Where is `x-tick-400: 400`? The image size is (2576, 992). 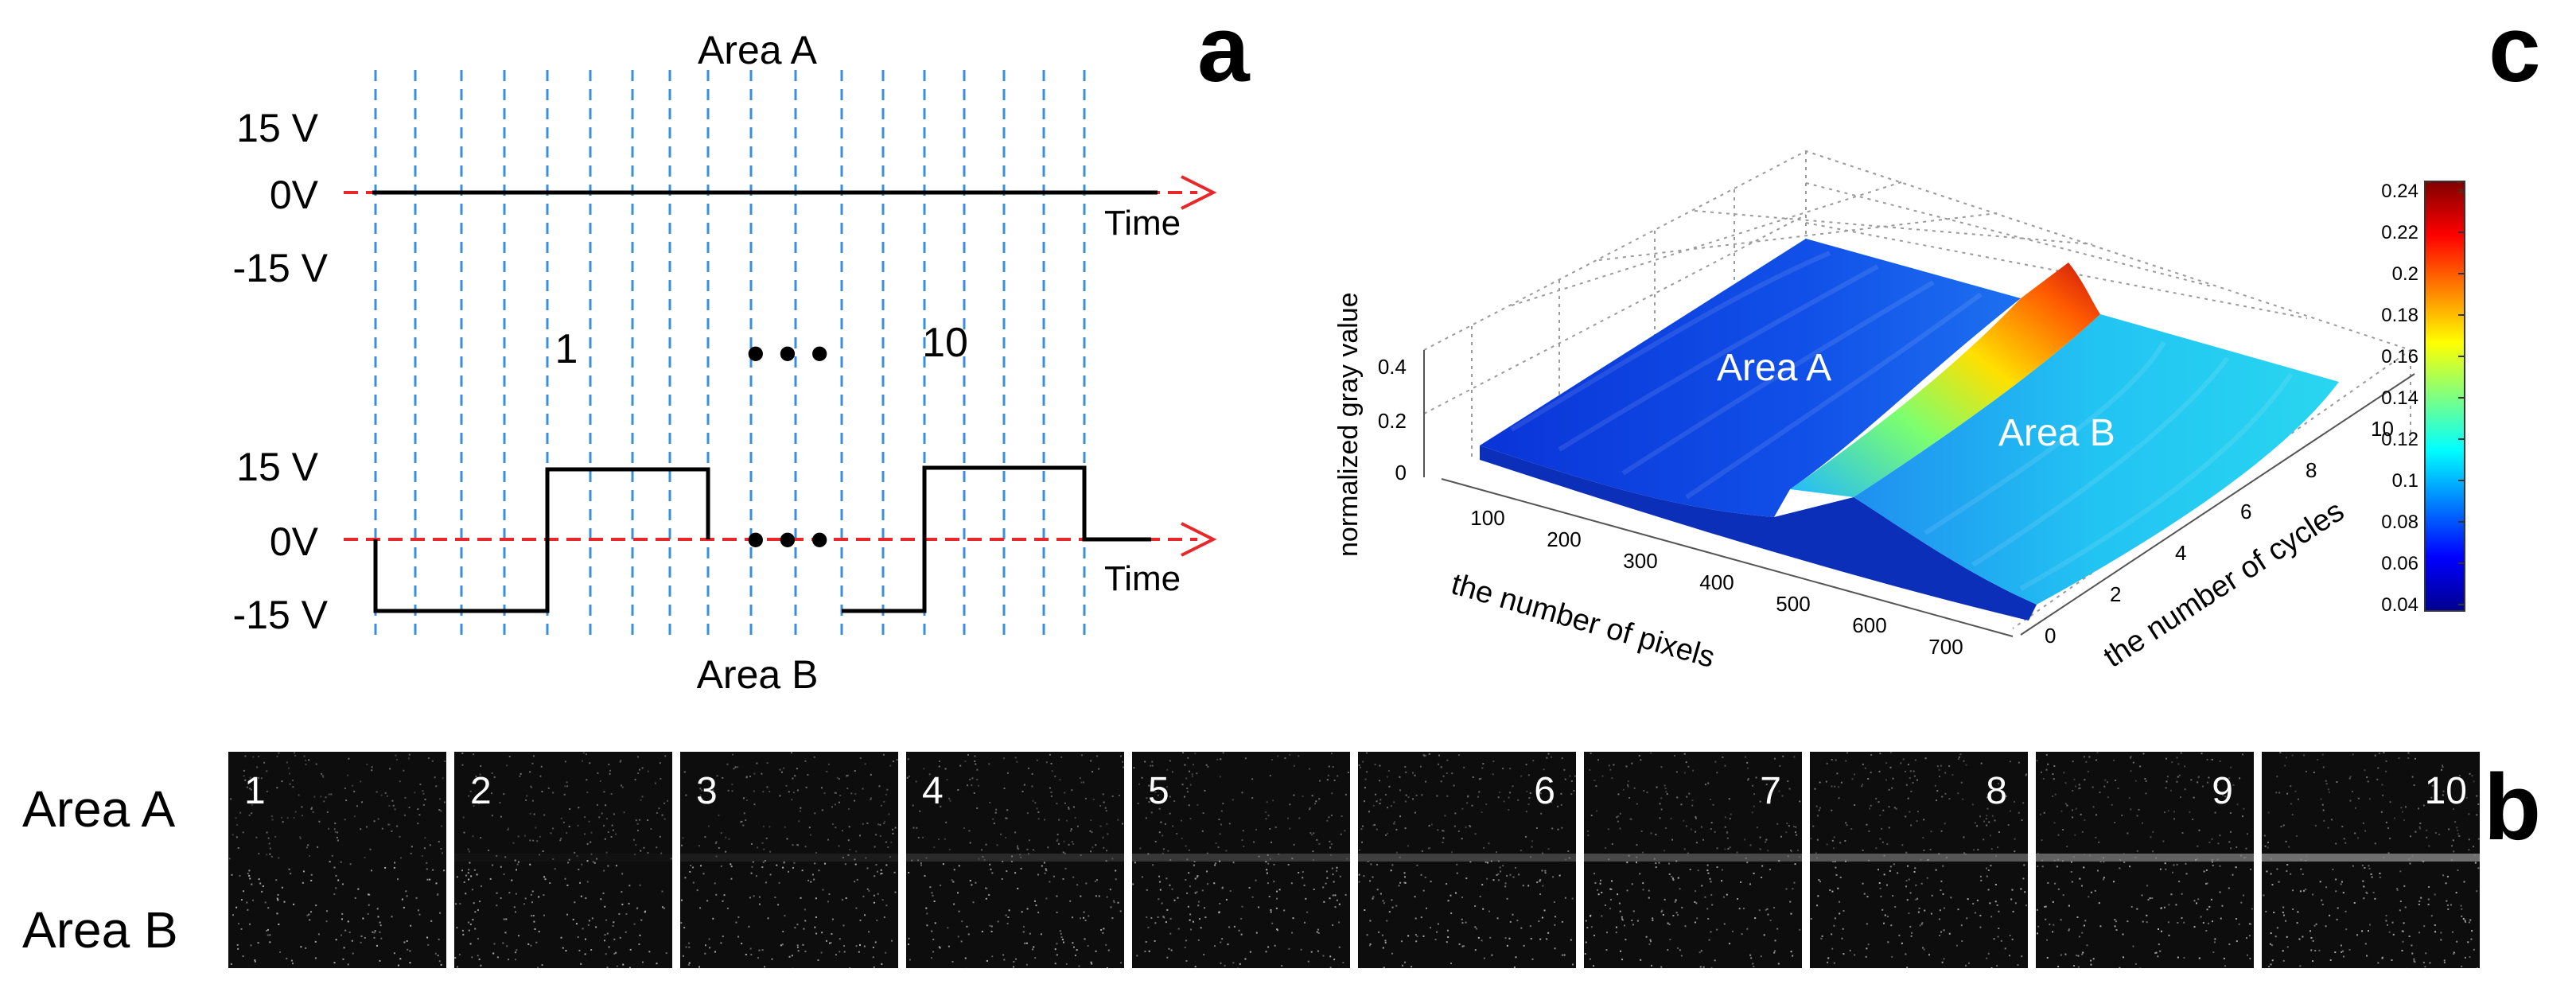
x-tick-400: 400 is located at coordinates (1717, 582).